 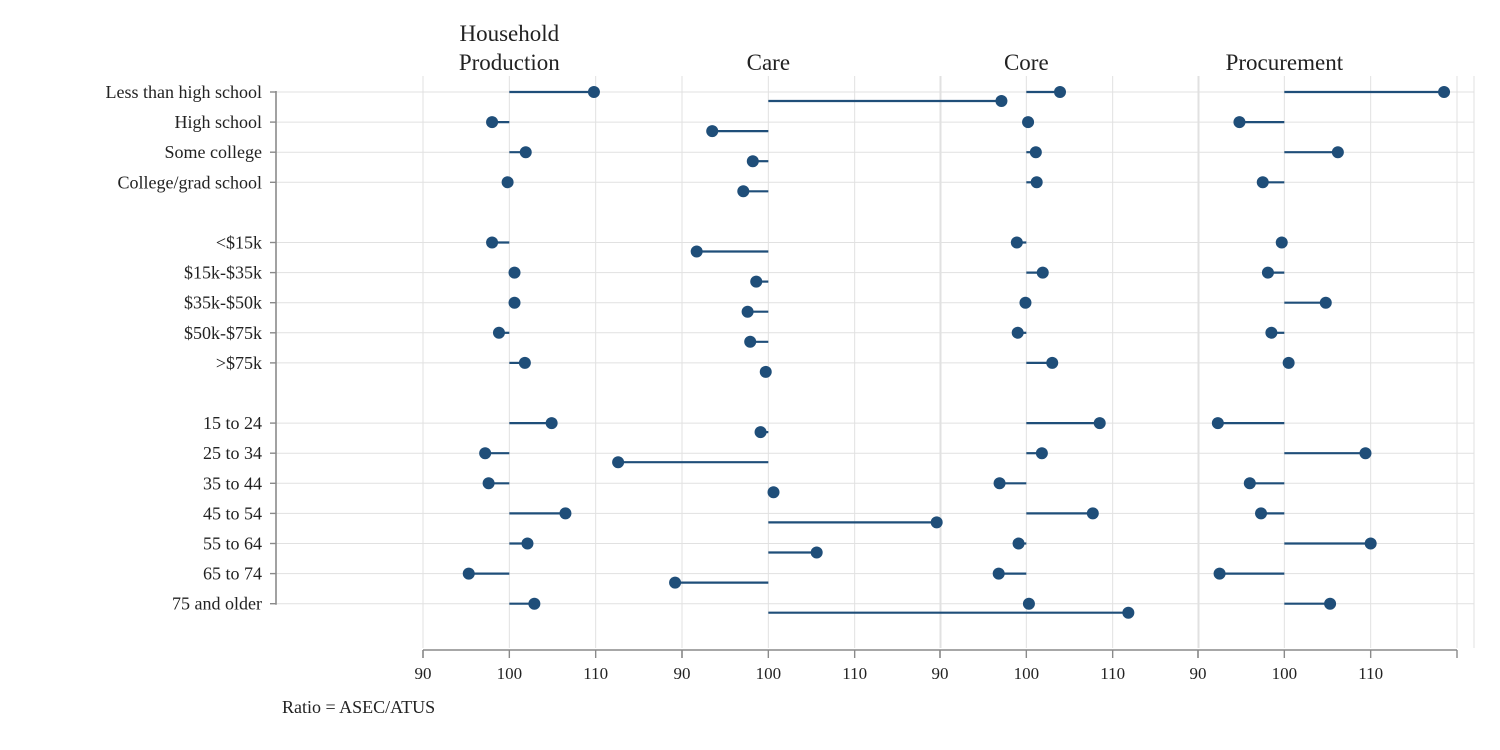 I want to click on row-label-45-to-54: 45 to 54, so click(x=232, y=513).